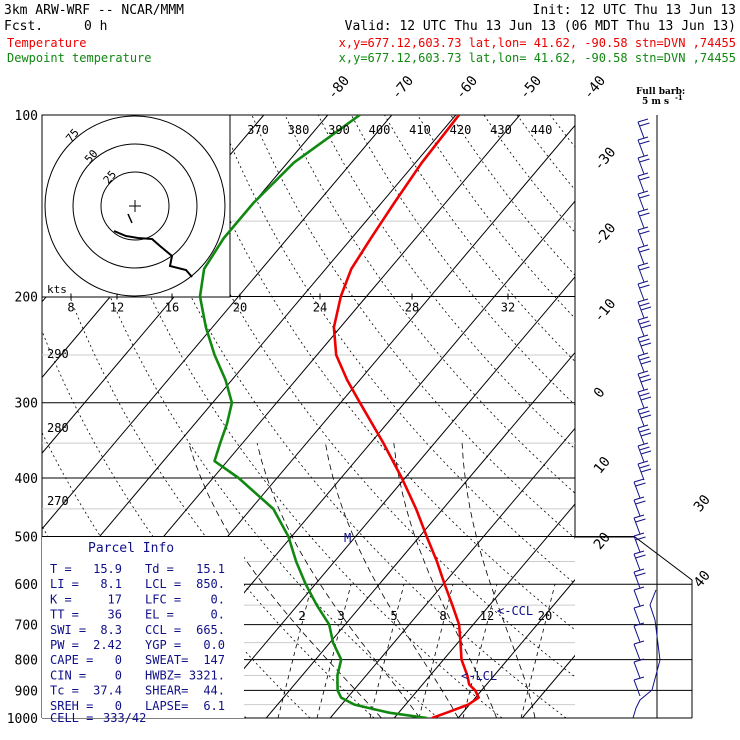 This screenshot has width=740, height=740. What do you see at coordinates (64, 615) in the screenshot?
I see `parcel-label: TT =` at bounding box center [64, 615].